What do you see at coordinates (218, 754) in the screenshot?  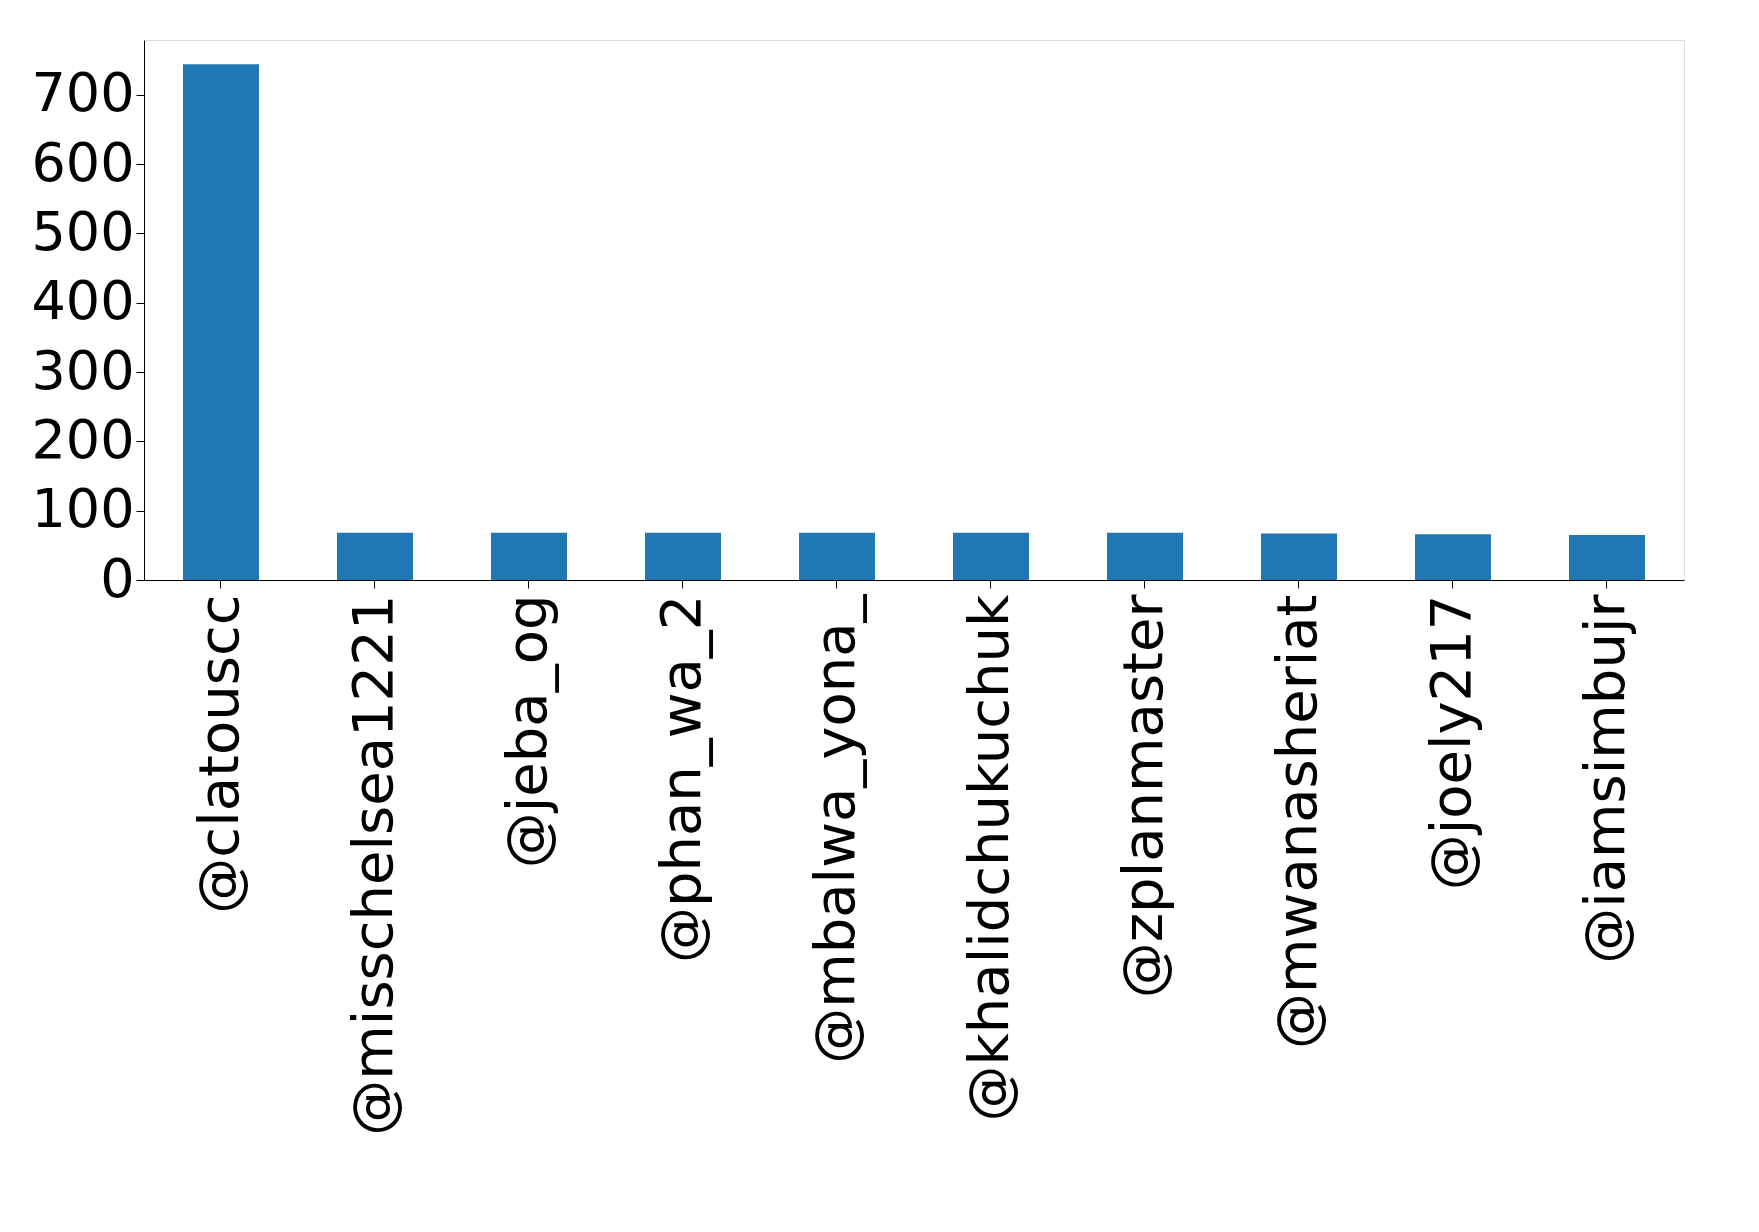 I see `x-tick-label: @clatouscc` at bounding box center [218, 754].